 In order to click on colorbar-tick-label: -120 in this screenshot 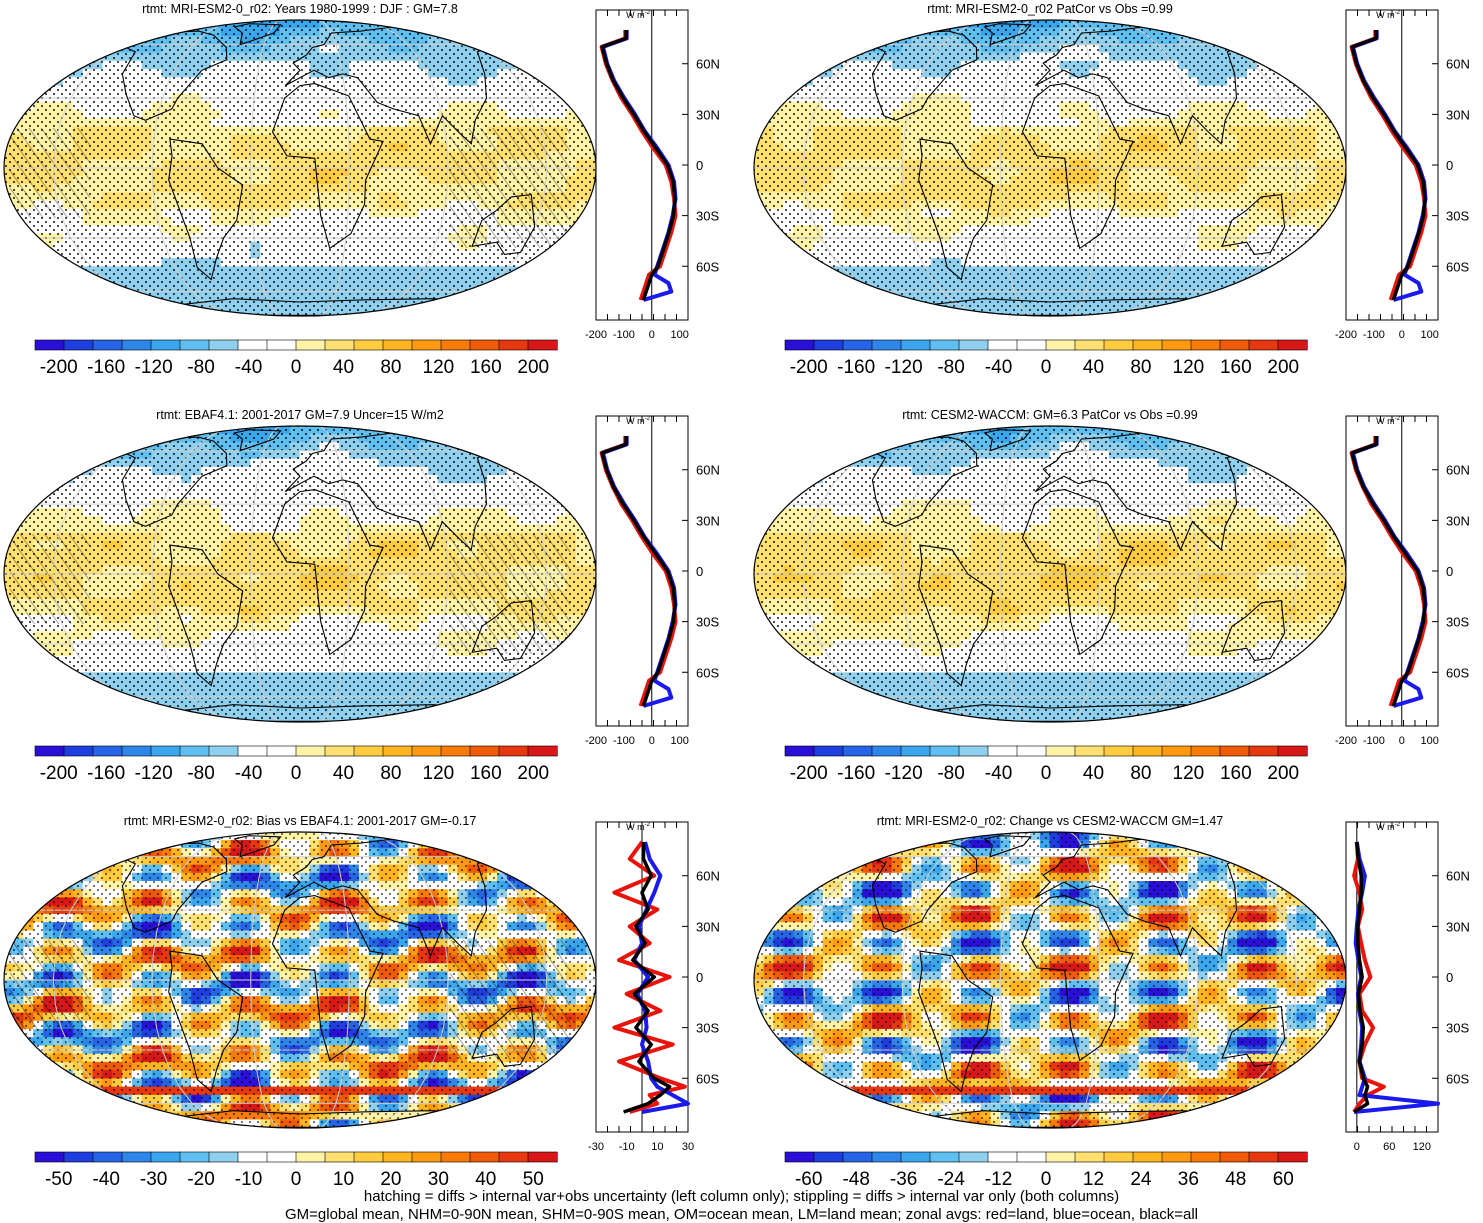, I will do `click(154, 773)`.